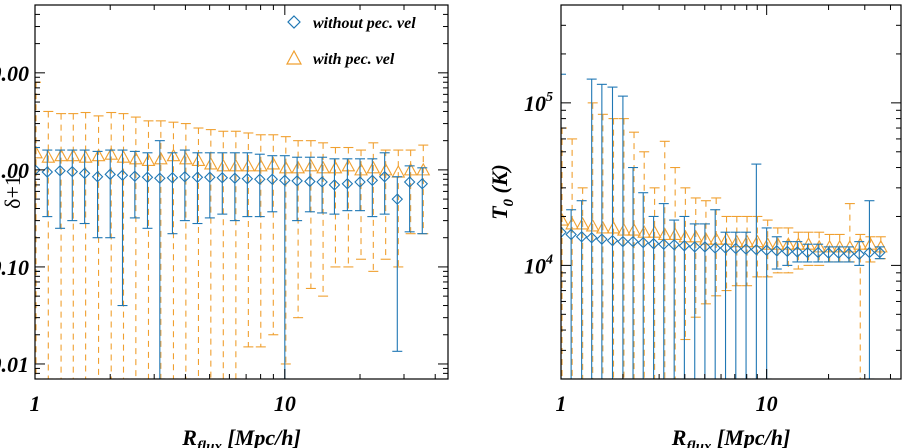  I want to click on y-axis-title: δ+1, so click(12, 192).